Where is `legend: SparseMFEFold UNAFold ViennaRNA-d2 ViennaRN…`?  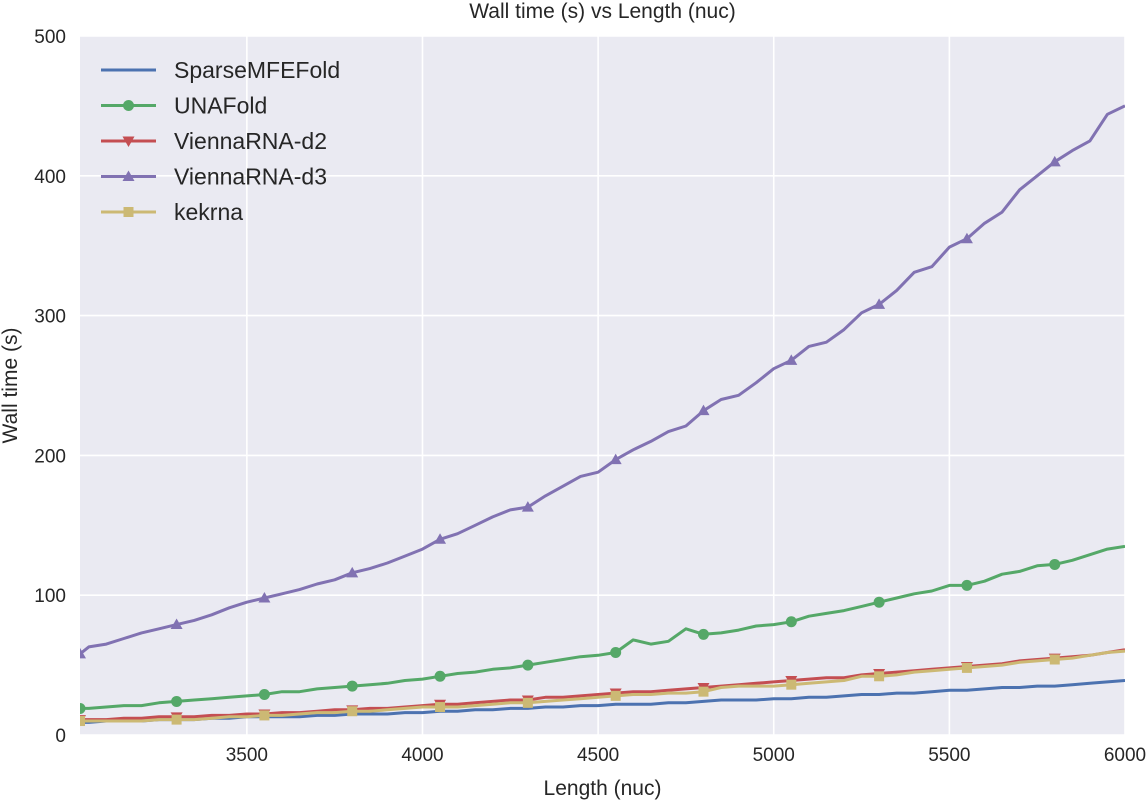
legend: SparseMFEFold UNAFold ViennaRNA-d2 ViennaRN… is located at coordinates (220, 141).